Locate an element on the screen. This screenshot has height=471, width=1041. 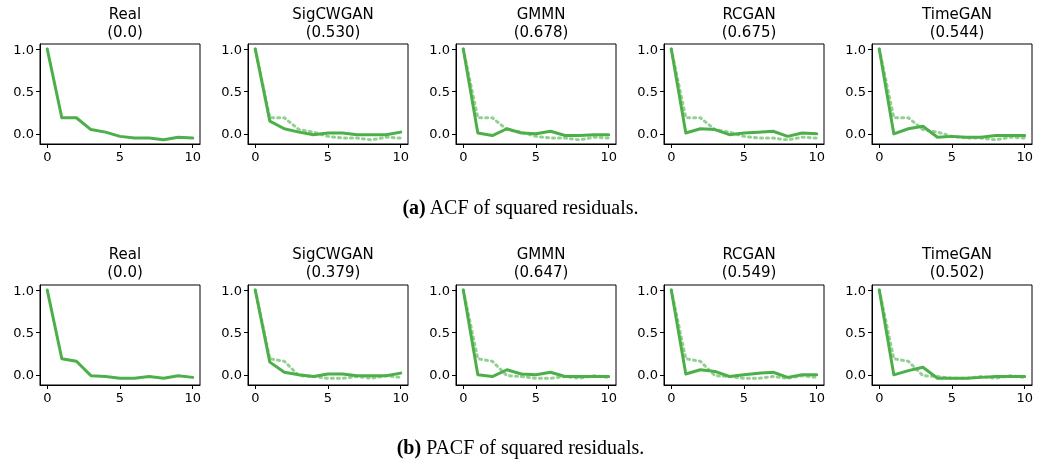
chart-title: TimeGAN (0.544) is located at coordinates (956, 23).